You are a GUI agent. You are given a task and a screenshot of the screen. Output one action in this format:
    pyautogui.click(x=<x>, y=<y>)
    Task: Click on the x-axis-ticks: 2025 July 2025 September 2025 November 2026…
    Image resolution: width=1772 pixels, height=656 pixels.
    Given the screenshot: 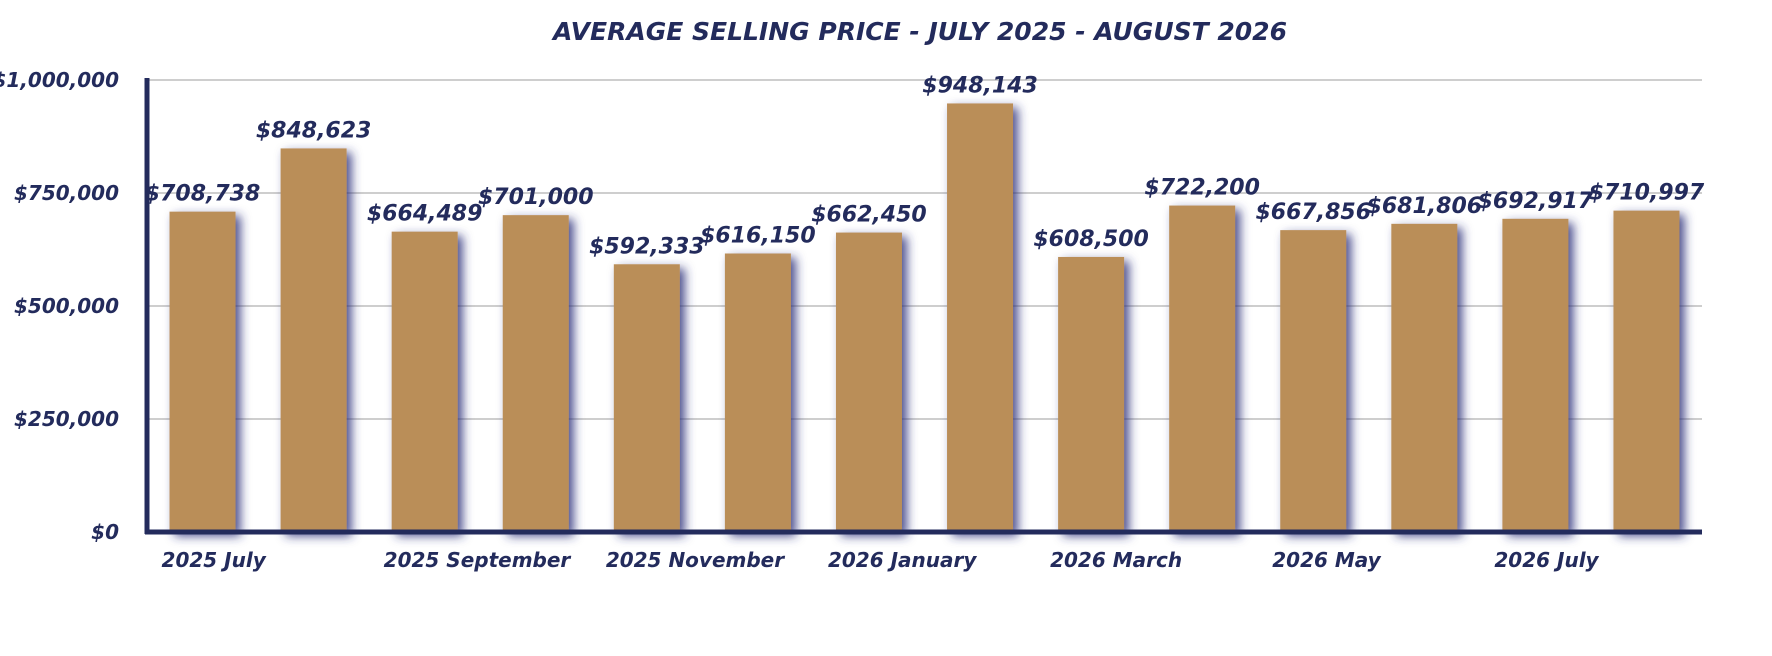 What is the action you would take?
    pyautogui.click(x=881, y=560)
    